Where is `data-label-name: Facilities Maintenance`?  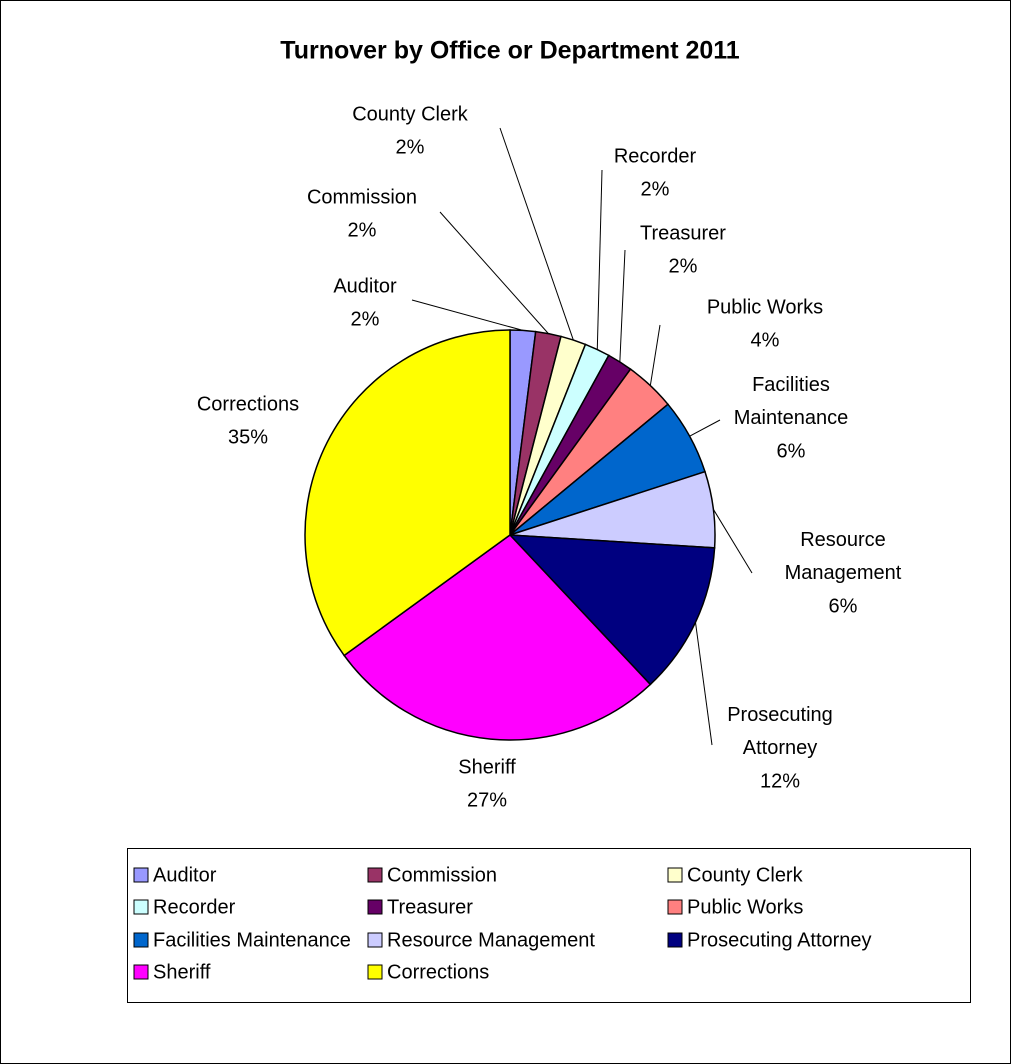 data-label-name: Facilities Maintenance is located at coordinates (791, 401).